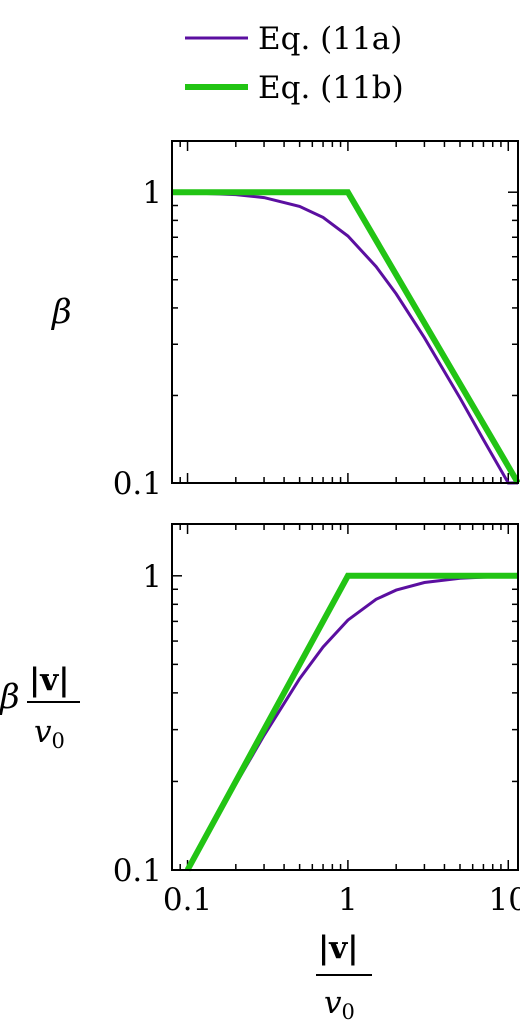 The image size is (520, 1029). I want to click on xlabel-numerator: |v|, so click(338, 948).